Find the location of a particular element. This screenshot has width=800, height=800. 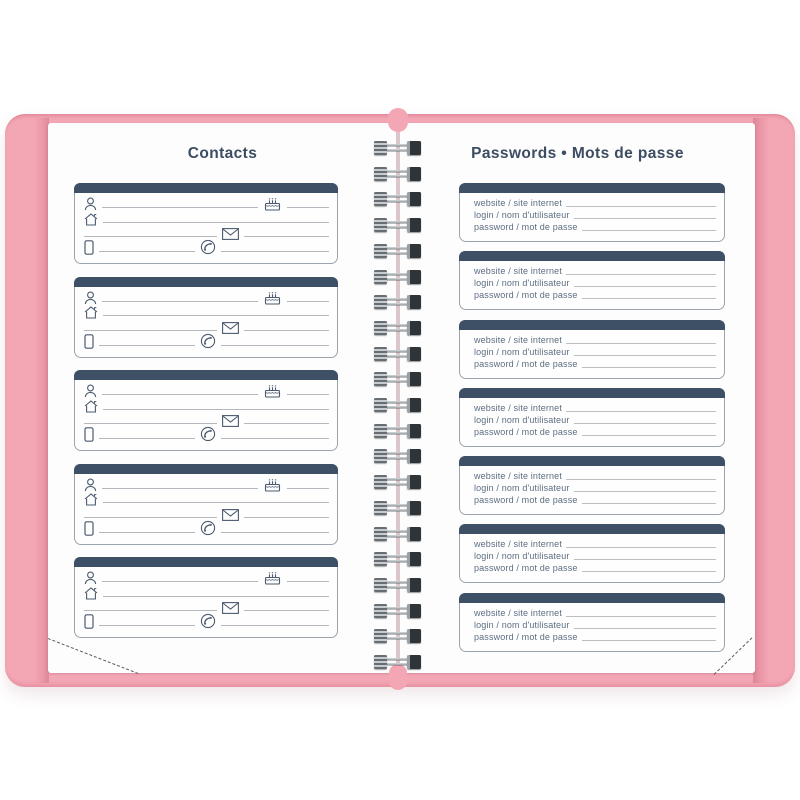

email-line-left is located at coordinates (150, 236).